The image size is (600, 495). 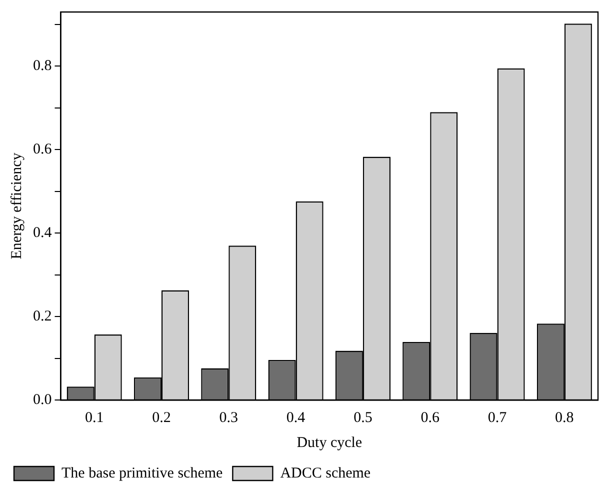 What do you see at coordinates (42, 400) in the screenshot?
I see `y-tick-label: 0.0` at bounding box center [42, 400].